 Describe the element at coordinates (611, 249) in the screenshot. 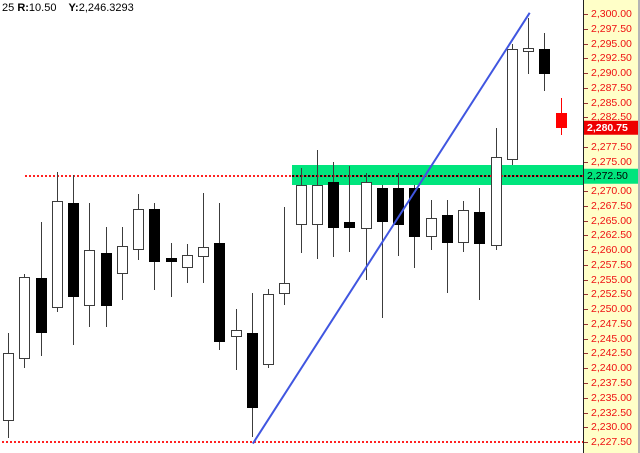

I see `axis-price-label: 2,260.00` at that location.